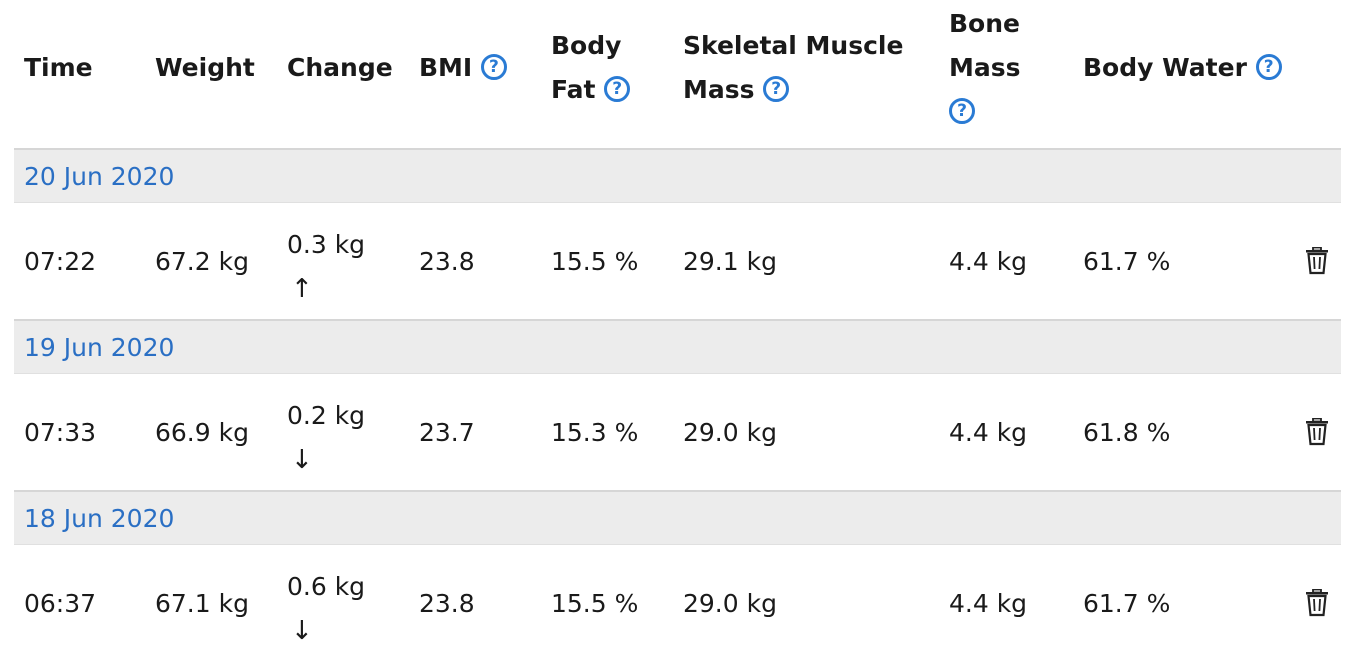 The height and width of the screenshot is (661, 1354). What do you see at coordinates (326, 415) in the screenshot?
I see `change-value: 0.2 kg` at bounding box center [326, 415].